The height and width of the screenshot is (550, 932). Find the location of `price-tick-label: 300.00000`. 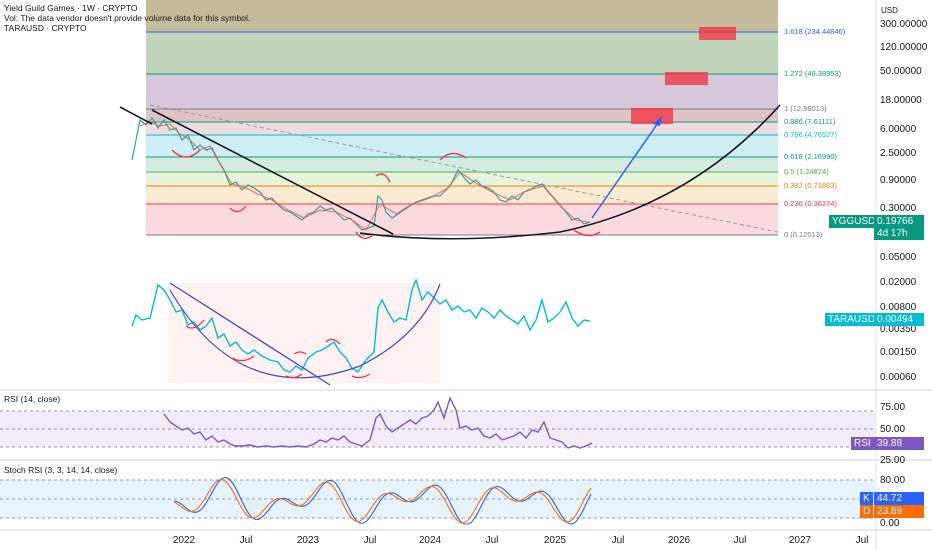

price-tick-label: 300.00000 is located at coordinates (904, 24).